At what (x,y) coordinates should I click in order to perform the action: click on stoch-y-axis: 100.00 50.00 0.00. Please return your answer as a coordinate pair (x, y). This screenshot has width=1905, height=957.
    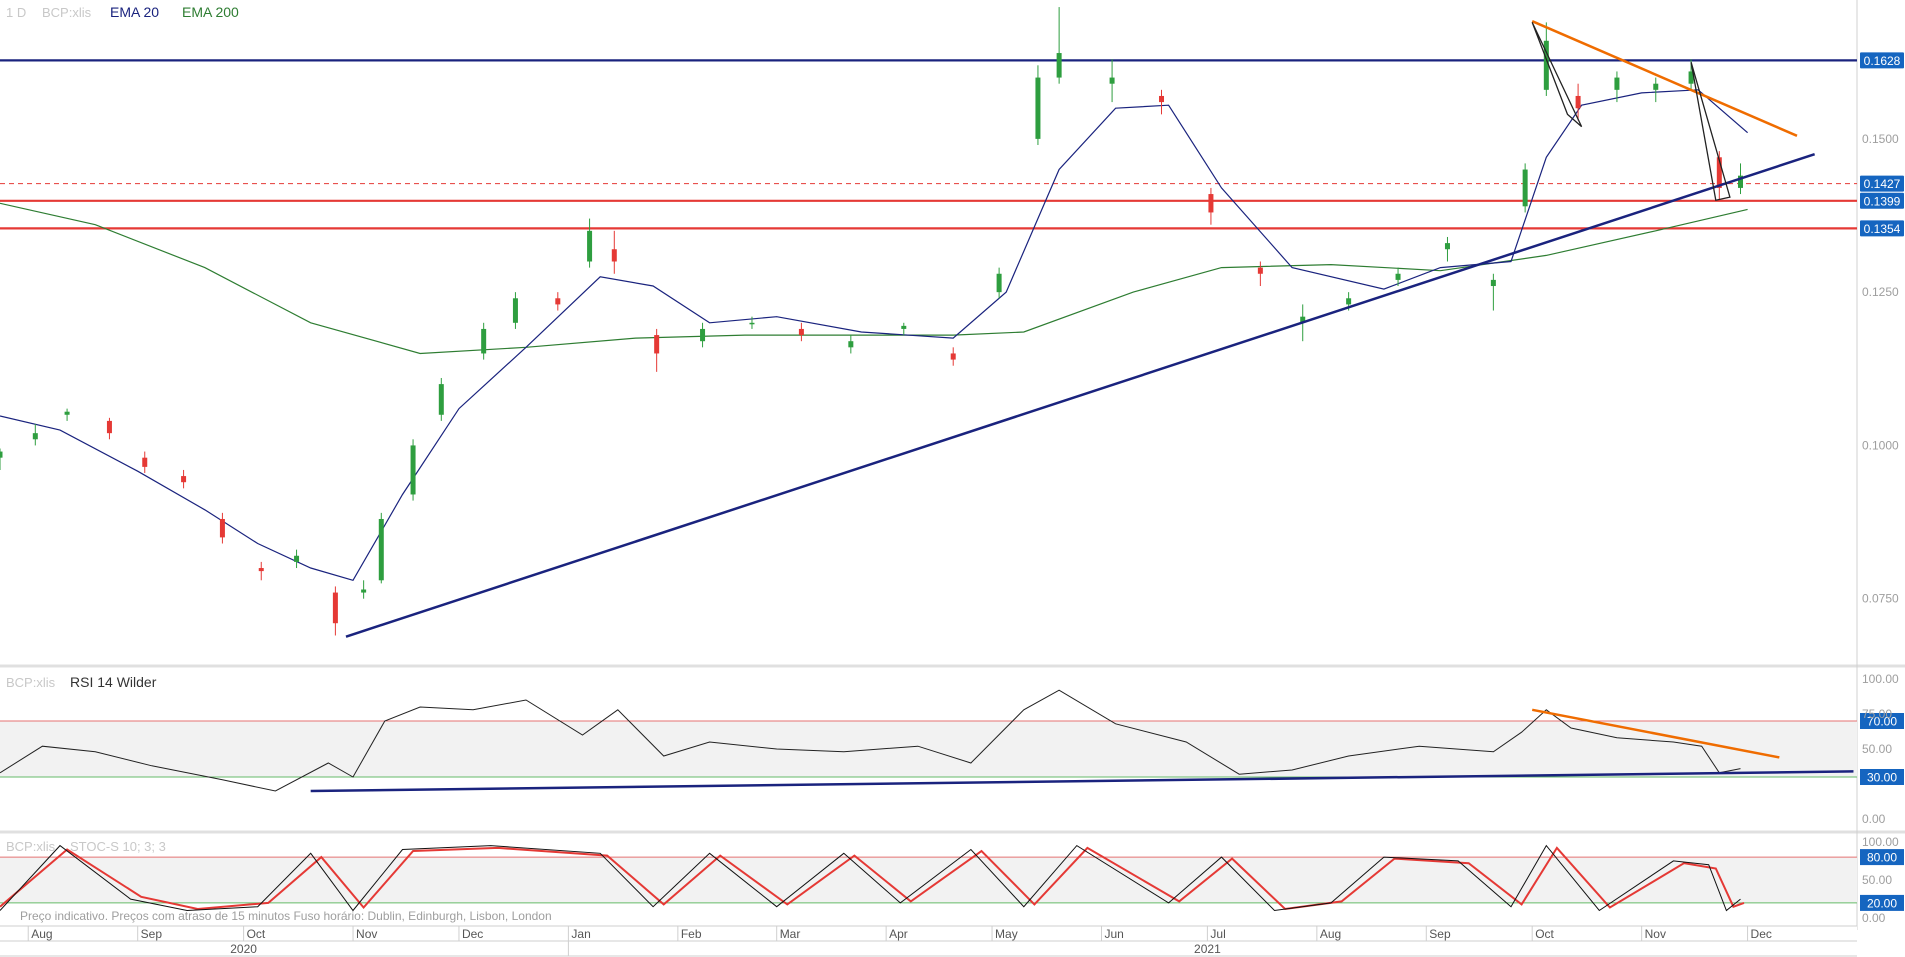
    Looking at the image, I should click on (1880, 880).